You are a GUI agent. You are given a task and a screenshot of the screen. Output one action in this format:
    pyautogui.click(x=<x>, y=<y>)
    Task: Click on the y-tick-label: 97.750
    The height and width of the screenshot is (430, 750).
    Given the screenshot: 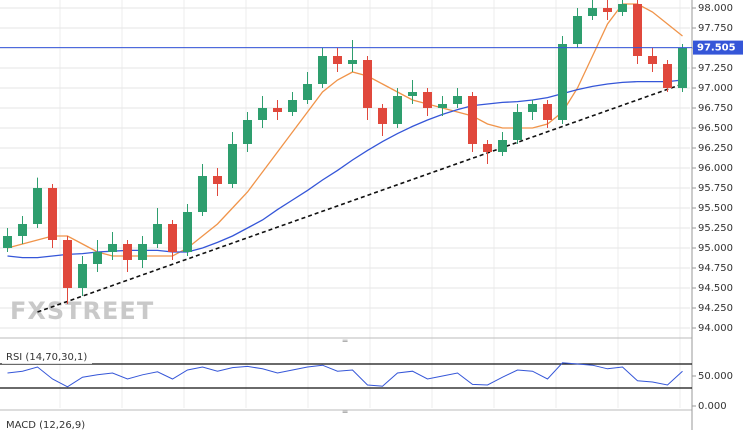 What is the action you would take?
    pyautogui.click(x=715, y=28)
    